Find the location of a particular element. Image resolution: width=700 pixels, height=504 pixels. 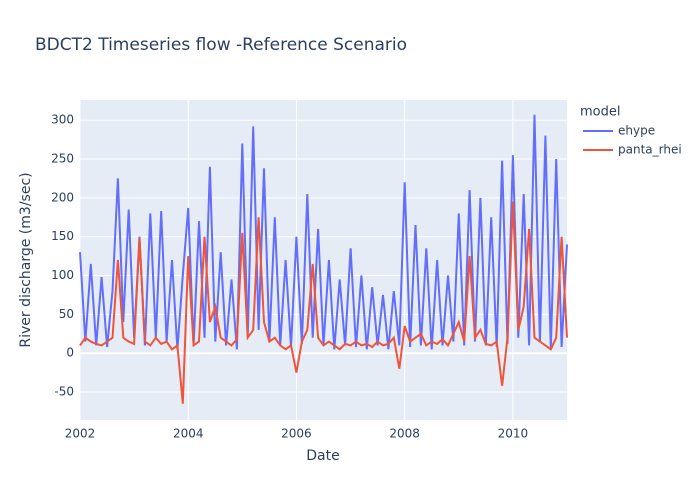

y-tick-label: -50 is located at coordinates (64, 392).